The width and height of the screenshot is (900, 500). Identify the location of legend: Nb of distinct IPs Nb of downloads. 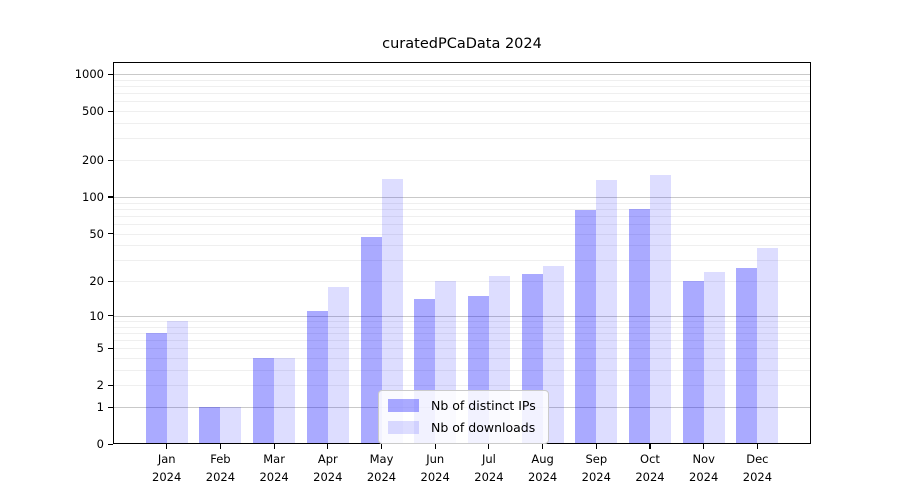
(463, 417).